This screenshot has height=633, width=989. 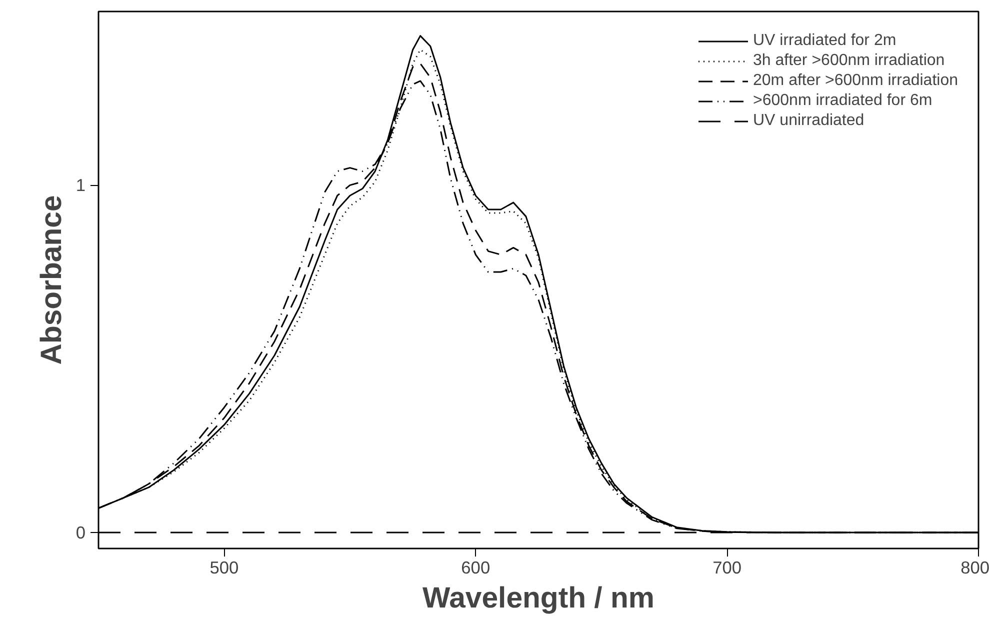 What do you see at coordinates (538, 598) in the screenshot?
I see `x-axis-title: Wavelength / nm` at bounding box center [538, 598].